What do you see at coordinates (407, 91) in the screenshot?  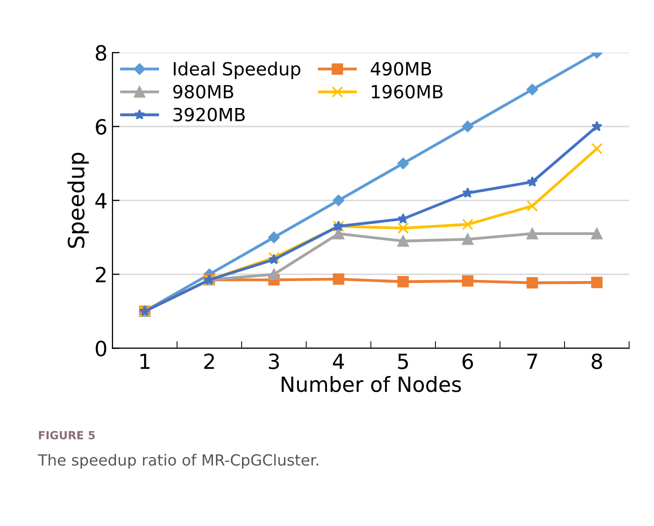 I see `legend-label: 1960MB` at bounding box center [407, 91].